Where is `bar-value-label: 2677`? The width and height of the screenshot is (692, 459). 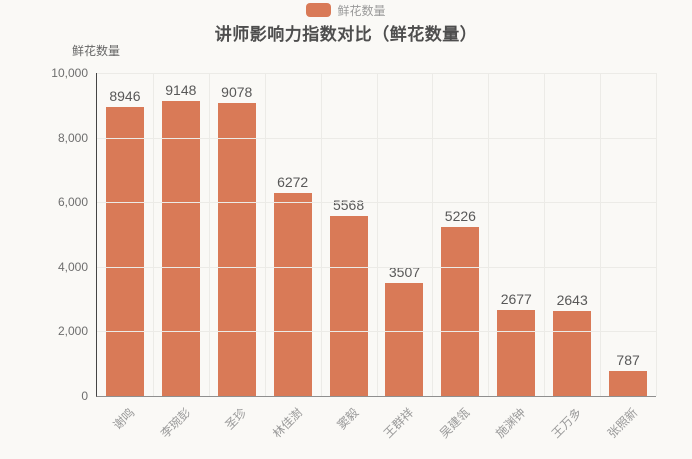
bar-value-label: 2677 is located at coordinates (516, 298).